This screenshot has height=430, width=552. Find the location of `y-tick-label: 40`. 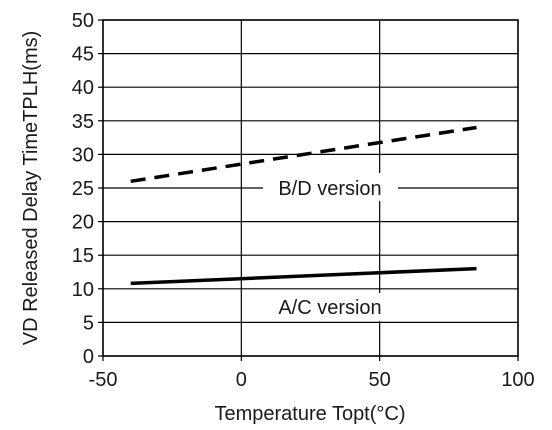

y-tick-label: 40 is located at coordinates (83, 88).